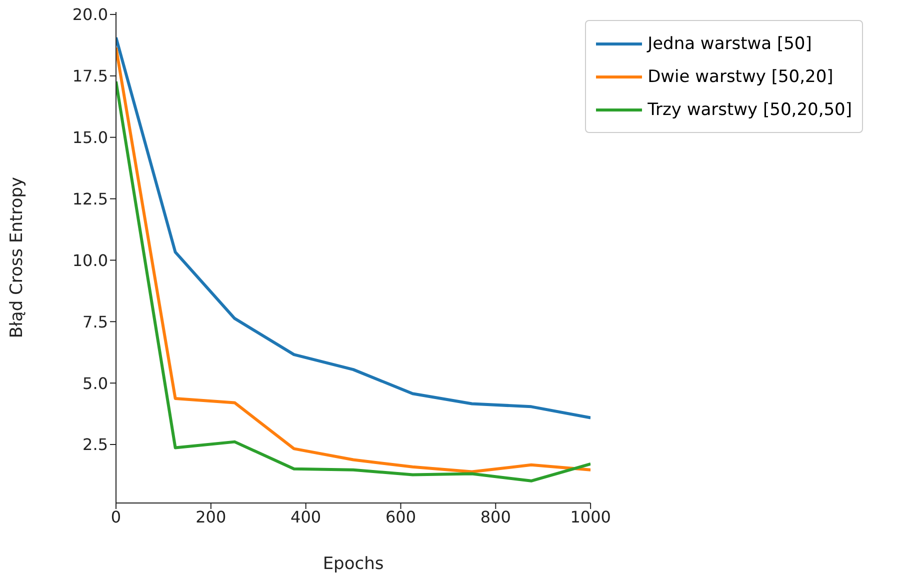 This screenshot has width=900, height=577. What do you see at coordinates (90, 76) in the screenshot?
I see `y-tick-label: 17.5` at bounding box center [90, 76].